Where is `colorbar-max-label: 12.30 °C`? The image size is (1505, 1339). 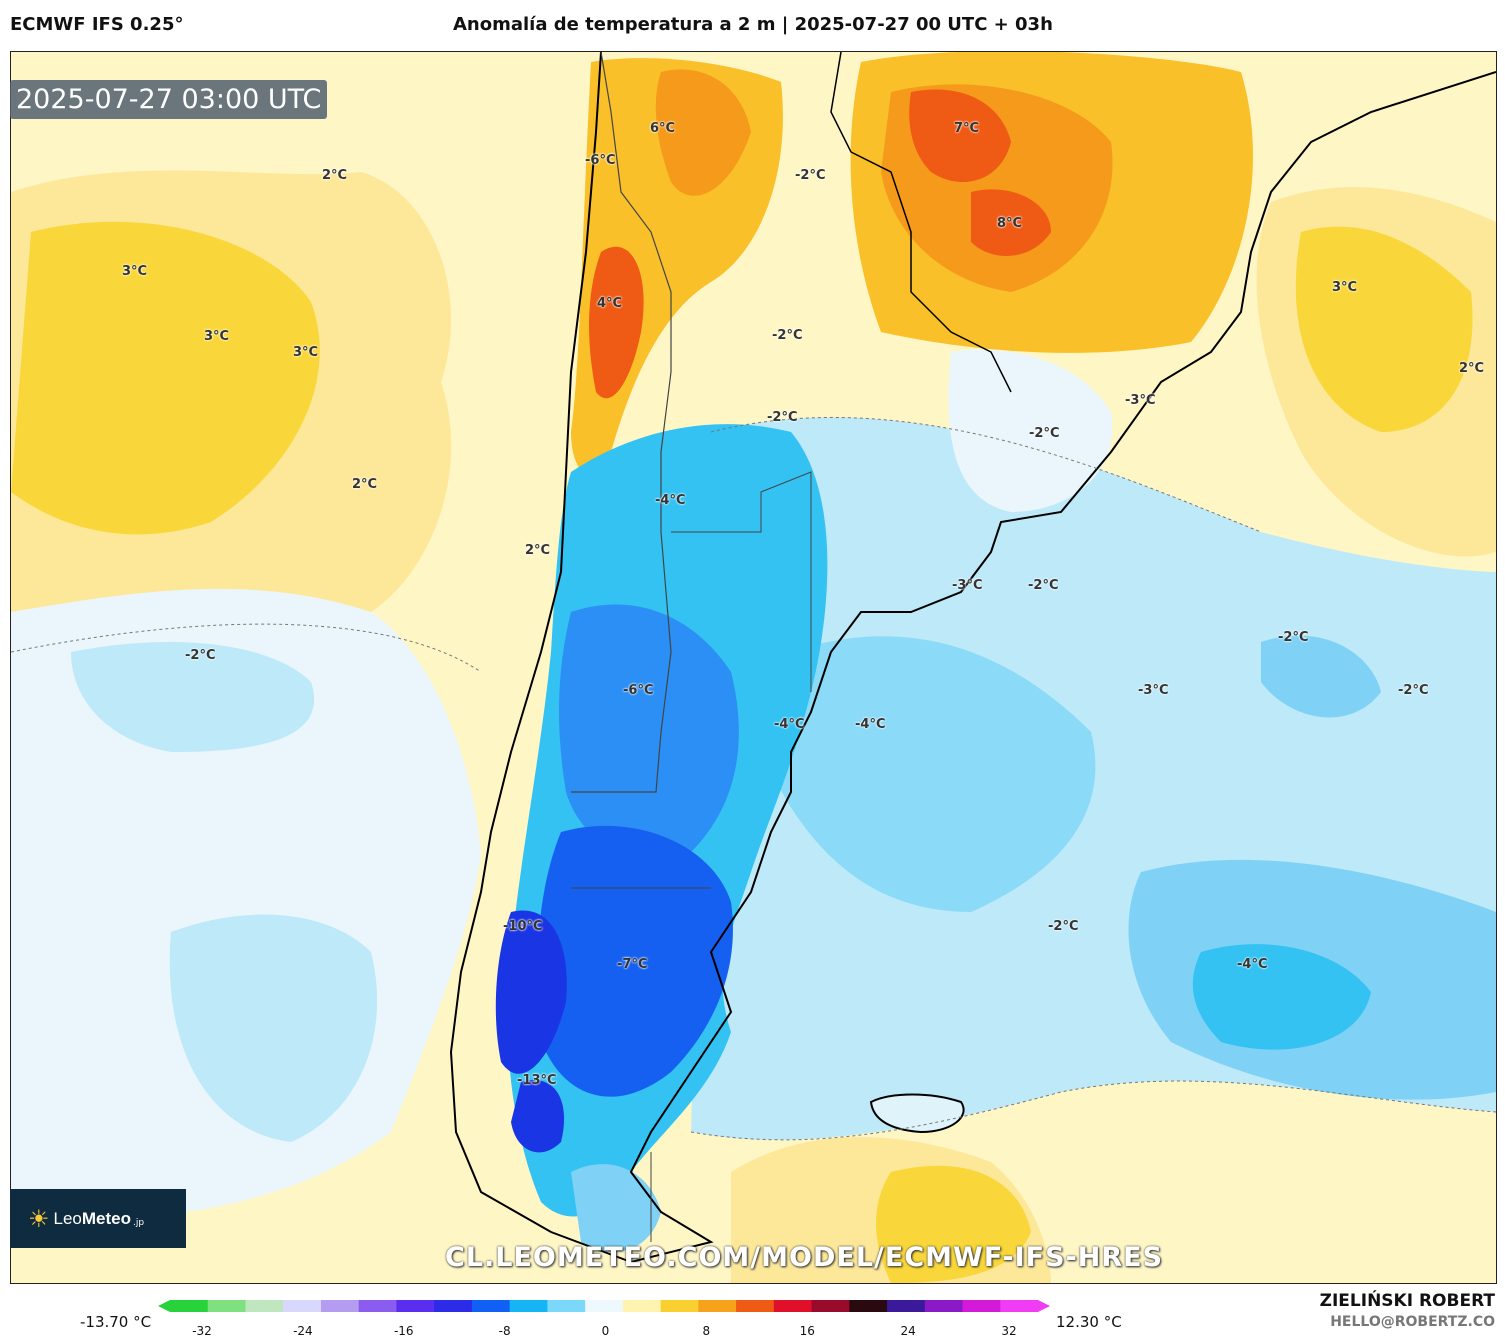
colorbar-max-label: 12.30 °C is located at coordinates (1089, 1322).